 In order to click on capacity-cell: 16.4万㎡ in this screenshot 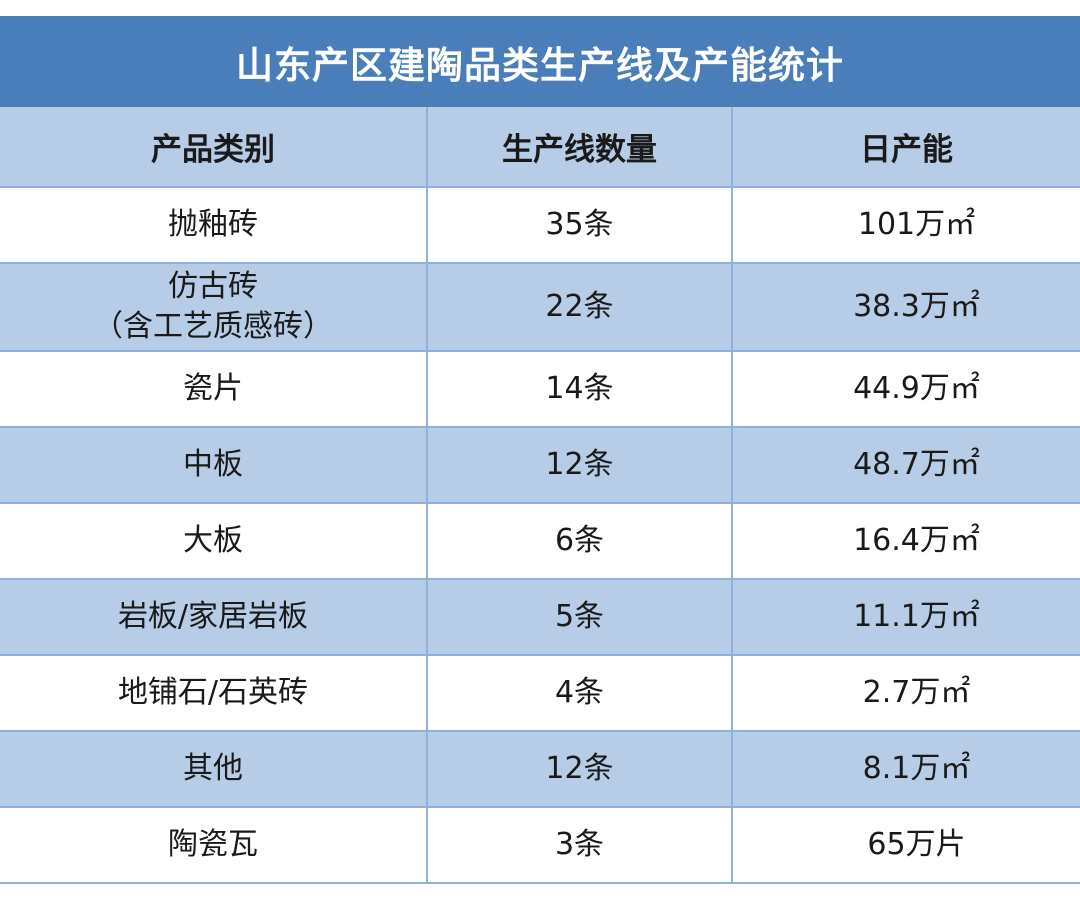, I will do `click(905, 541)`.